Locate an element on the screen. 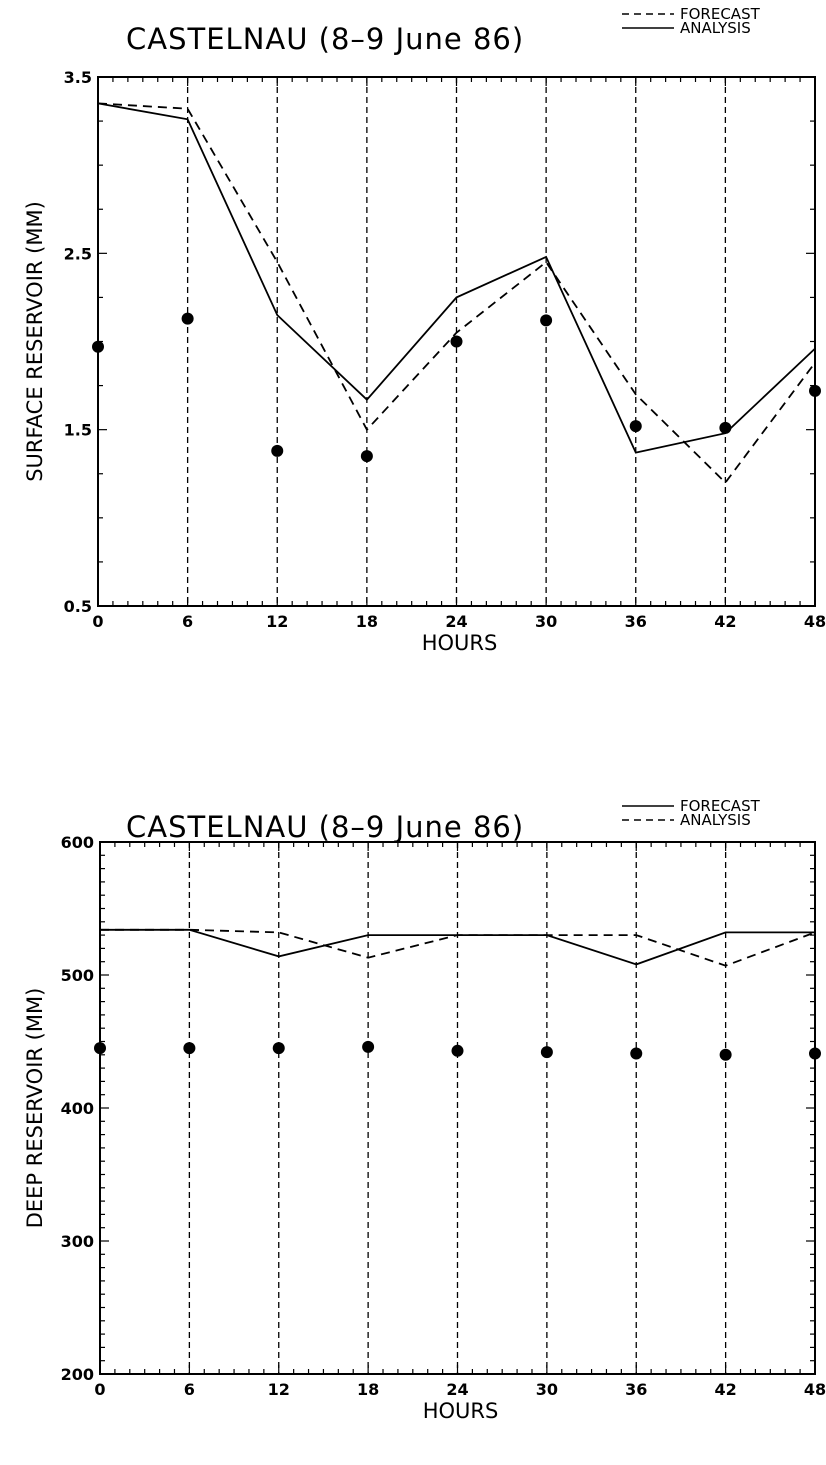 This screenshot has width=826, height=1465. chart-1-xlabel: HOURS is located at coordinates (460, 643).